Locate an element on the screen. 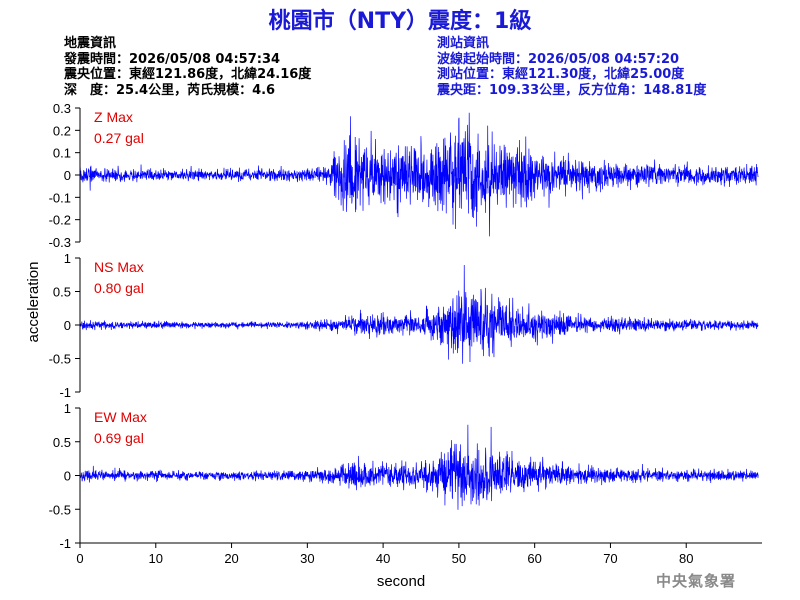  max-value-ns: 0.80 gal is located at coordinates (119, 288).